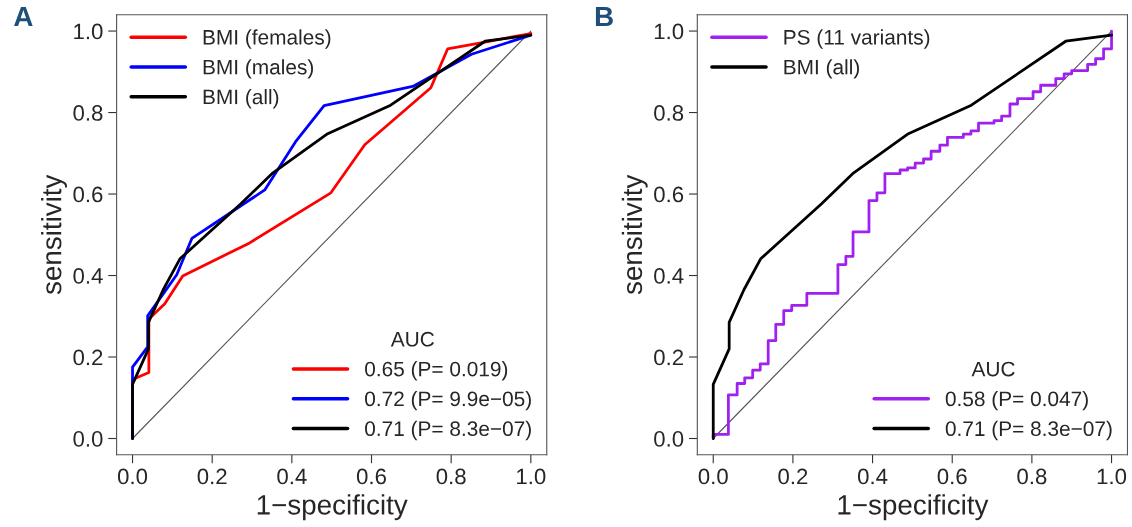  What do you see at coordinates (1016, 400) in the screenshot?
I see `annotation: 0.58 (P= 0.047)` at bounding box center [1016, 400].